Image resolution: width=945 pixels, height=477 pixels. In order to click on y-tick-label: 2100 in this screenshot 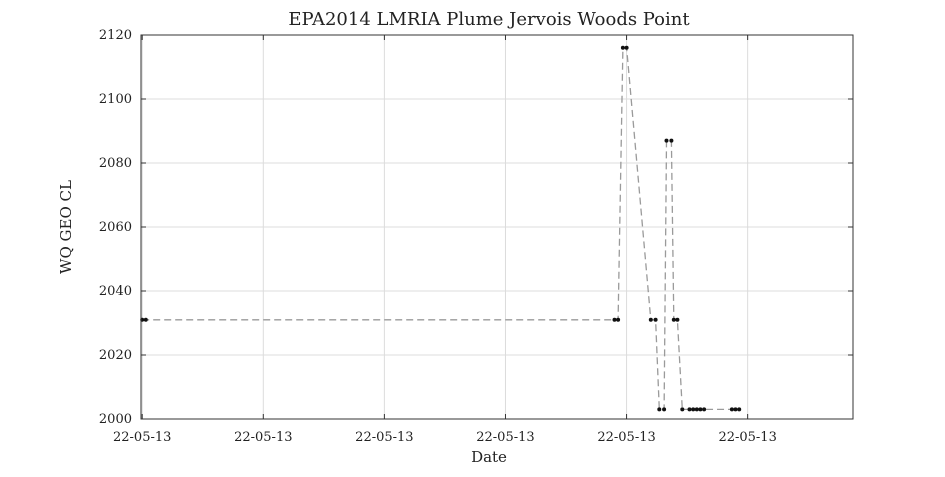, I will do `click(115, 99)`.